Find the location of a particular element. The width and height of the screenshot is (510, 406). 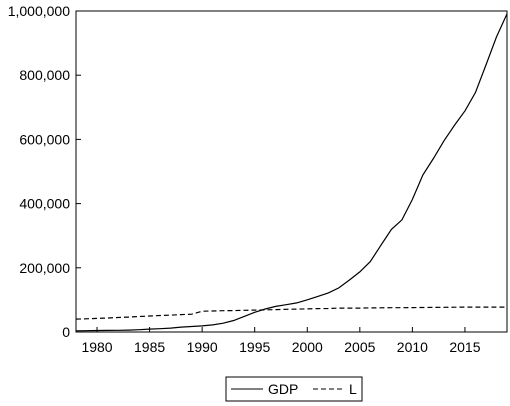

legend: GDP L is located at coordinates (294, 389).